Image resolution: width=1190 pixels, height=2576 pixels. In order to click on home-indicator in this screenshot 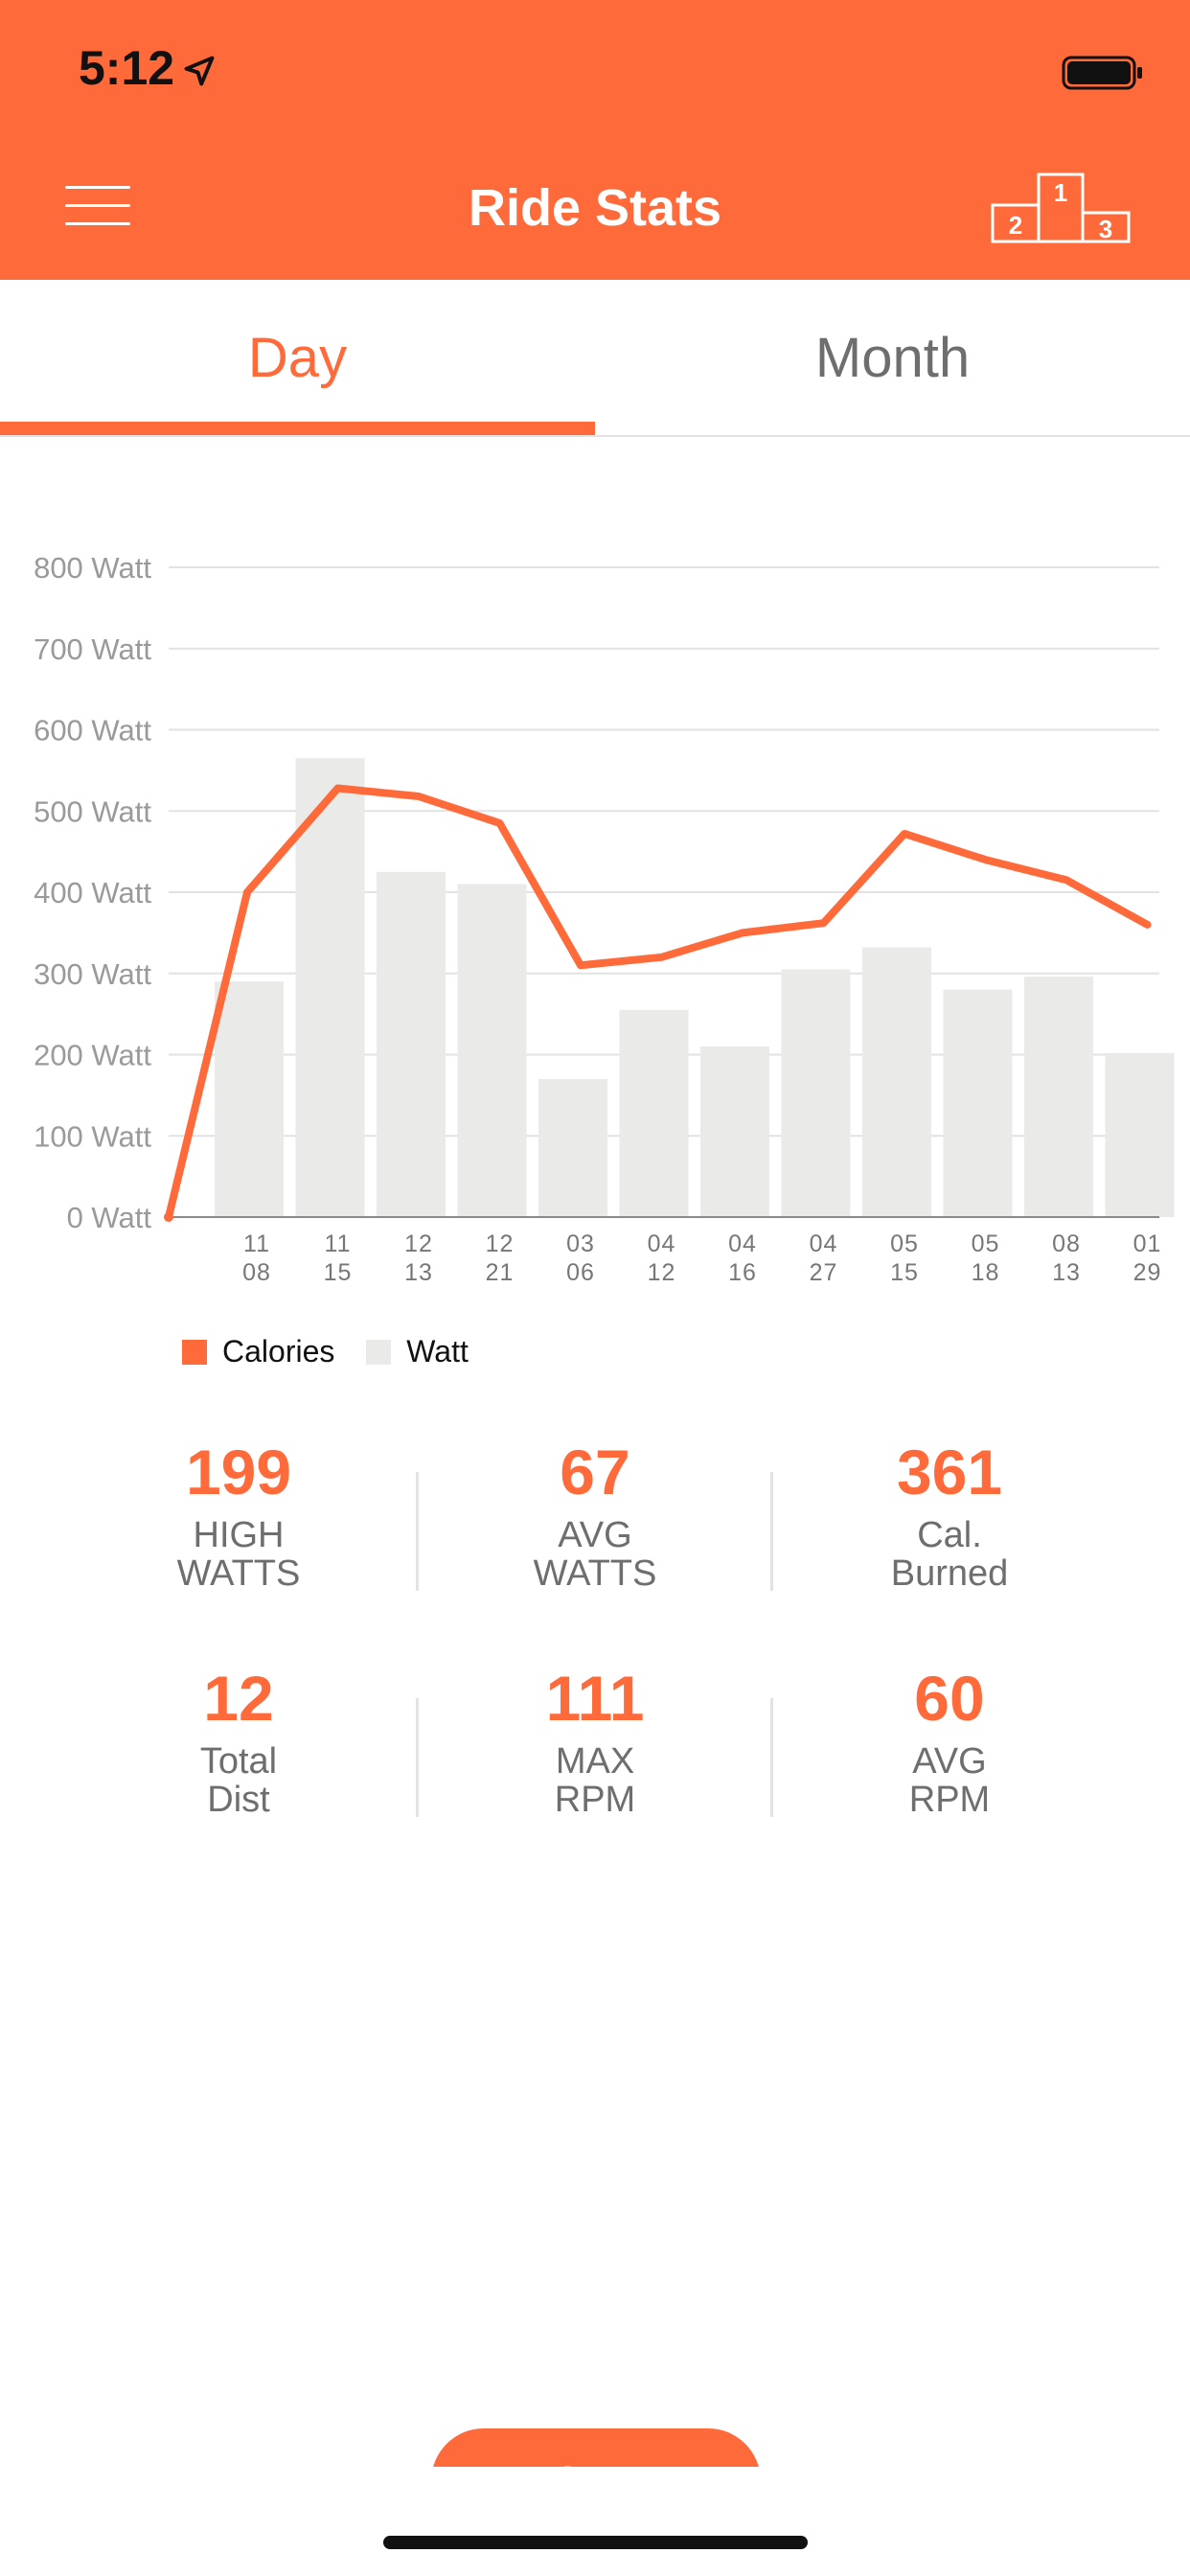, I will do `click(595, 2542)`.